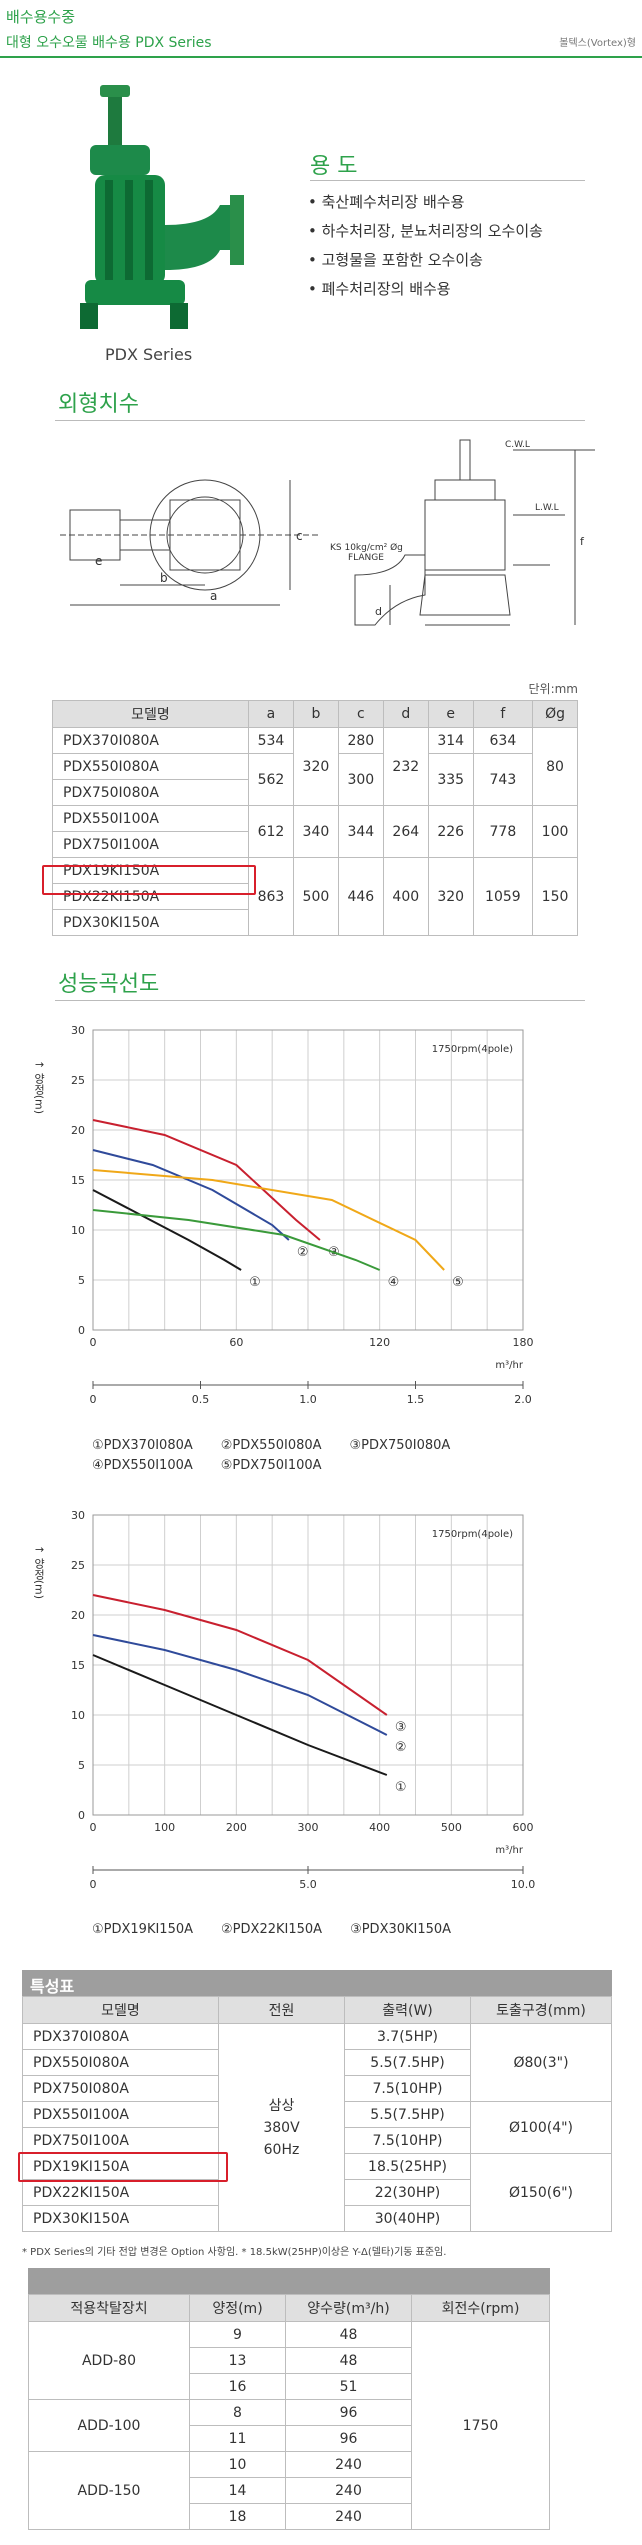  Describe the element at coordinates (149, 880) in the screenshot. I see `highlight-box` at that location.